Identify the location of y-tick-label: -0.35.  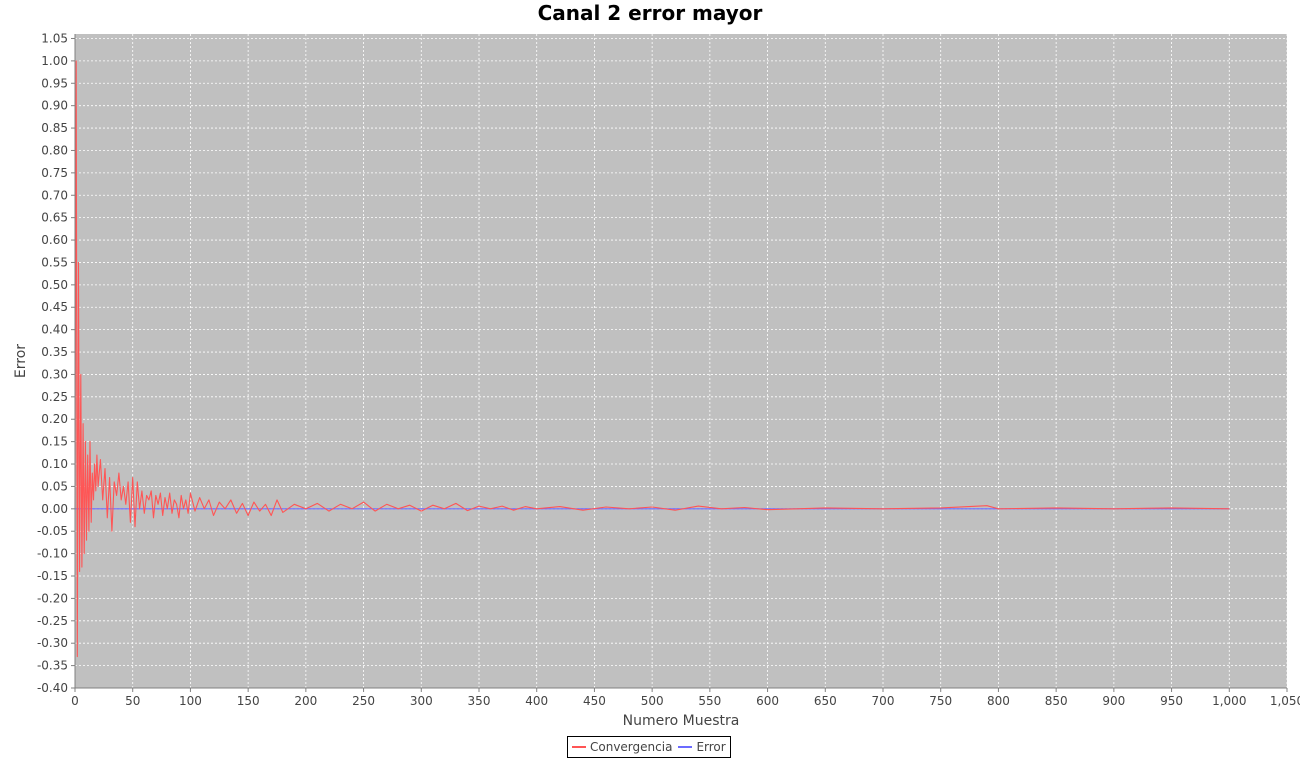
(52, 666).